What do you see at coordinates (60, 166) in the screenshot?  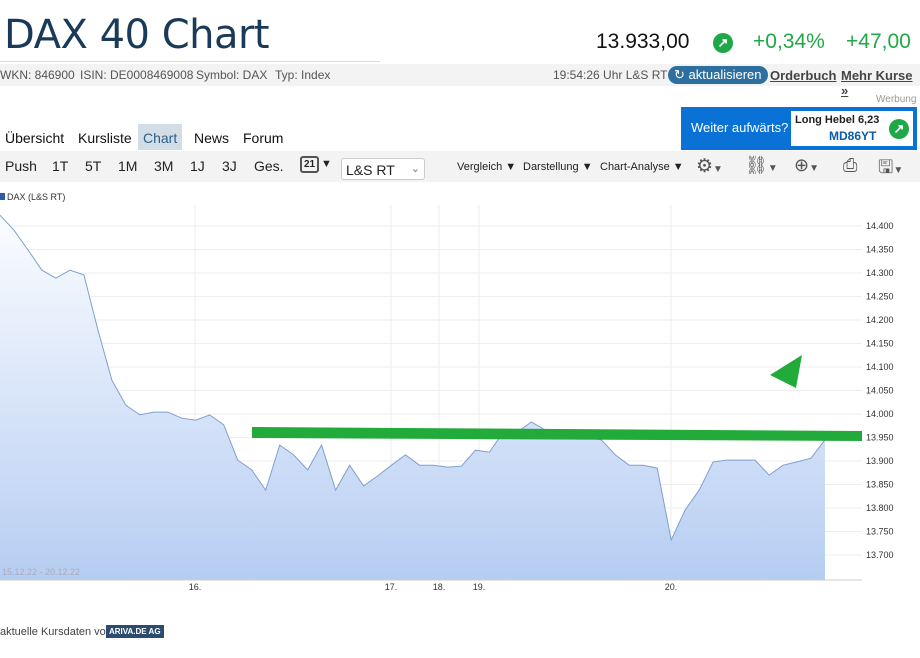 I see `range-1t: 1T` at bounding box center [60, 166].